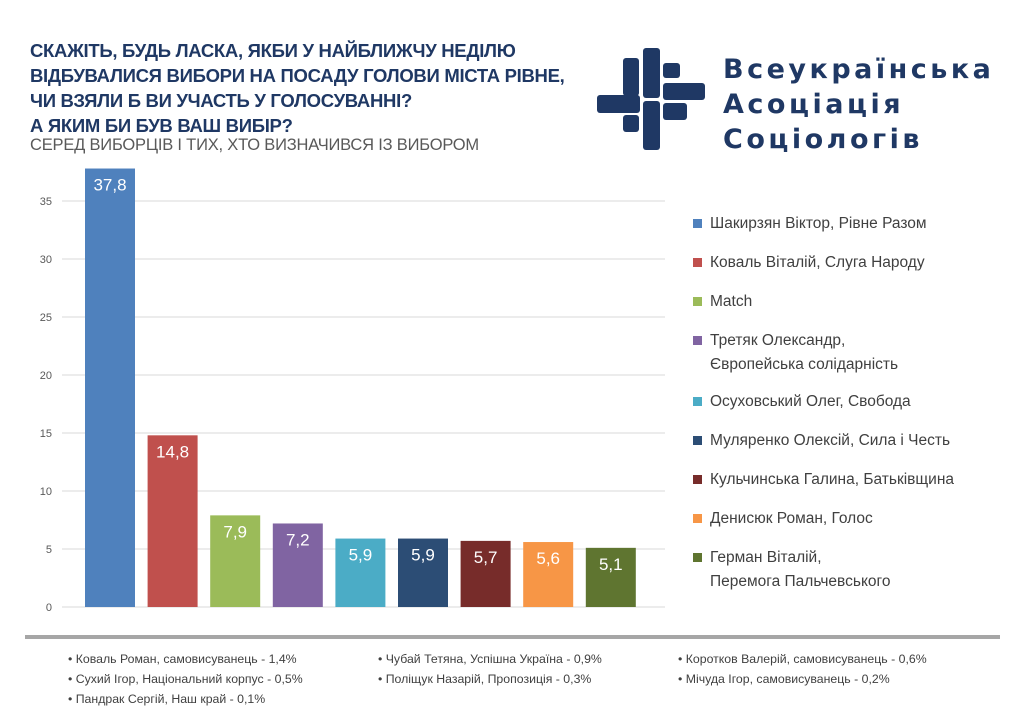 This screenshot has width=1024, height=724. What do you see at coordinates (46, 376) in the screenshot?
I see `y-tick-label: 20` at bounding box center [46, 376].